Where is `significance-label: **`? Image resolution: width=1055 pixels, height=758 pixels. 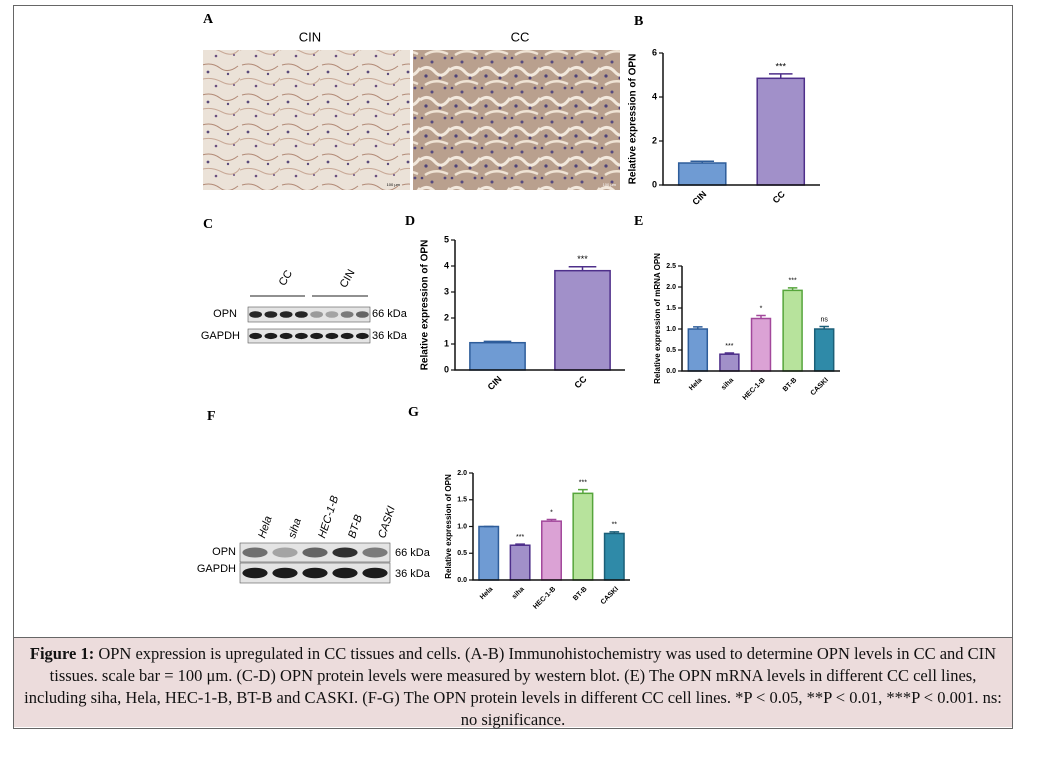
significance-label: ** is located at coordinates (615, 525).